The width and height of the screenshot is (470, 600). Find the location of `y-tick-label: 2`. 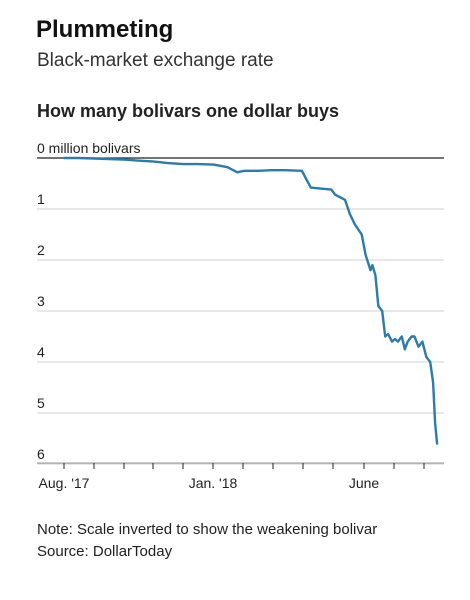

y-tick-label: 2 is located at coordinates (41, 250).